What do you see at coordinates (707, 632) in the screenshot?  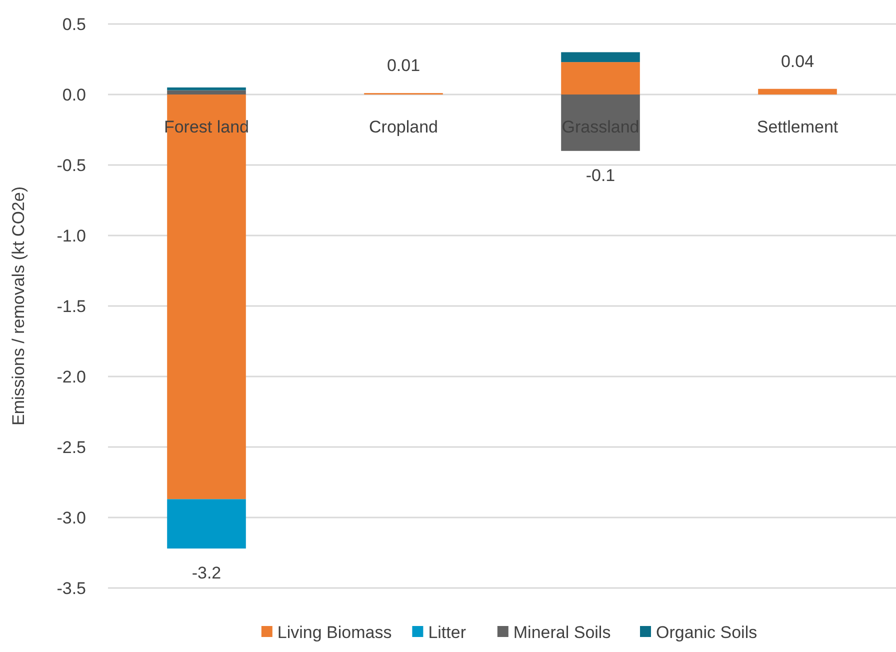 I see `legend-label: Organic Soils` at bounding box center [707, 632].